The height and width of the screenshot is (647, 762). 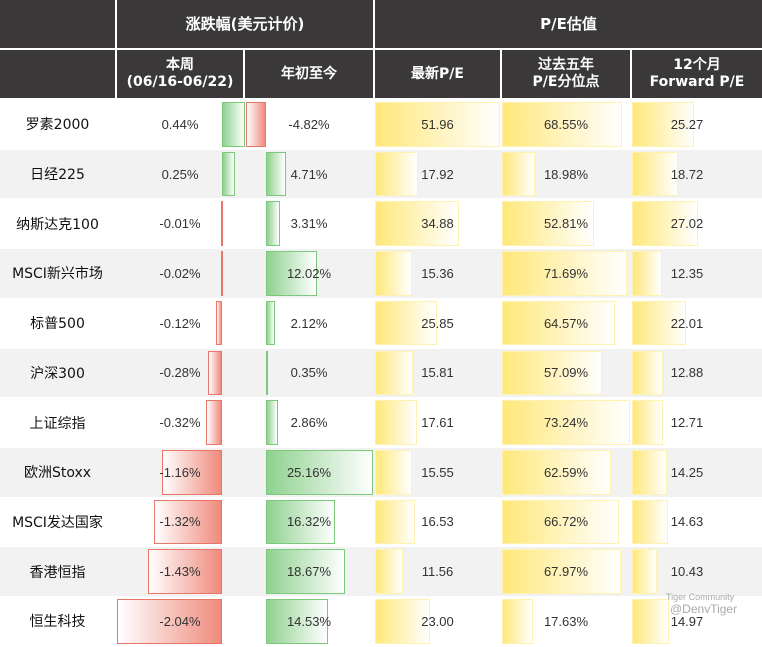 I want to click on value-pct: 66.72%, so click(x=566, y=522).